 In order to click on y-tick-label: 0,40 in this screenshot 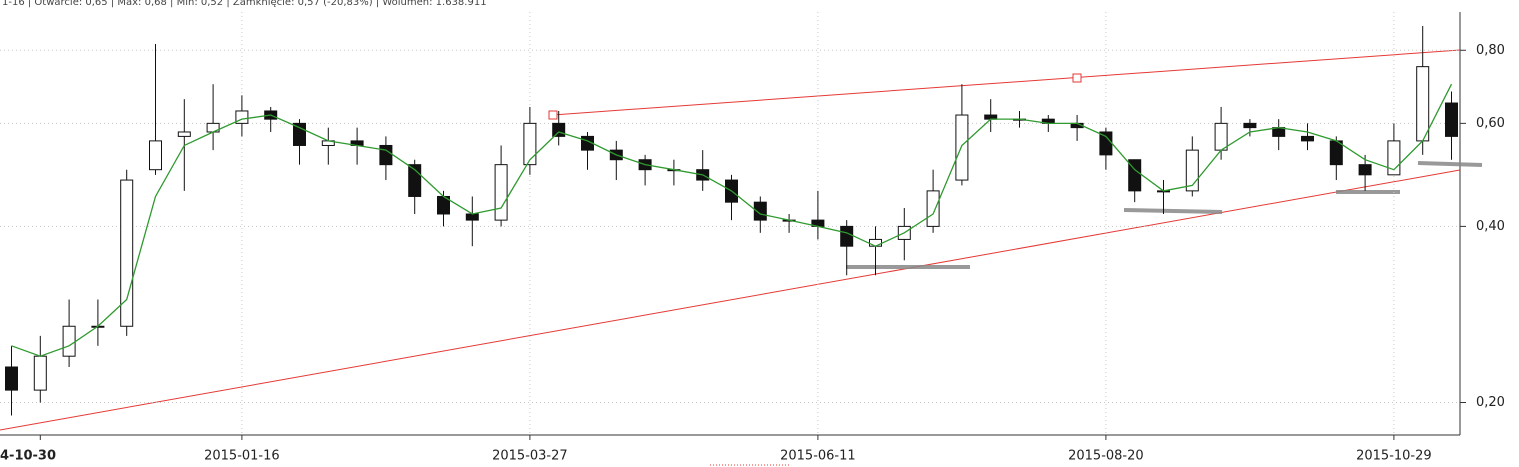, I will do `click(1490, 226)`.